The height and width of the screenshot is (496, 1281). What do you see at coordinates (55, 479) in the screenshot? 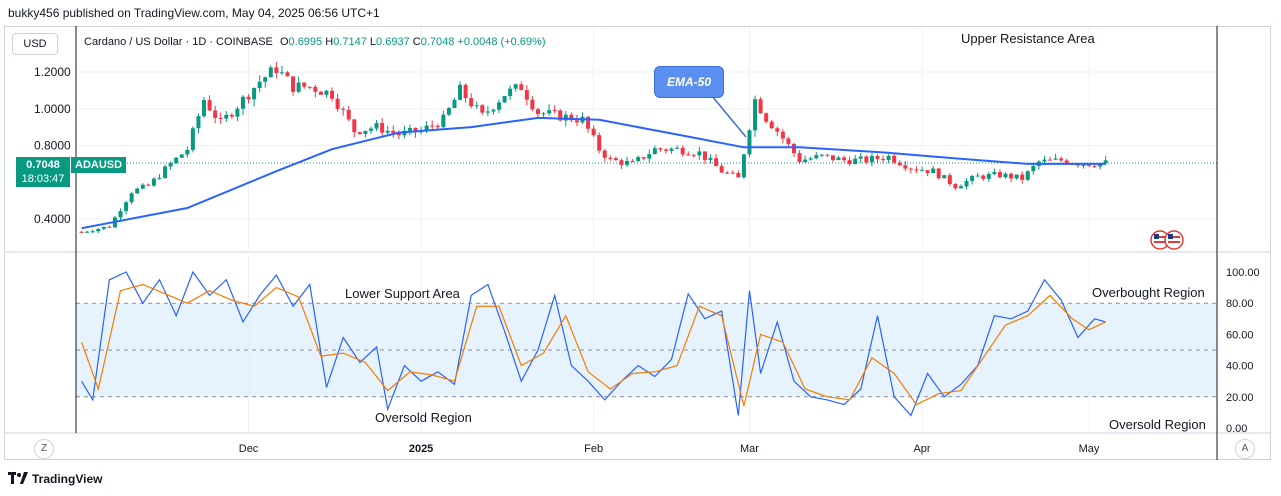
I see `tradingview-logo: TradingView` at bounding box center [55, 479].